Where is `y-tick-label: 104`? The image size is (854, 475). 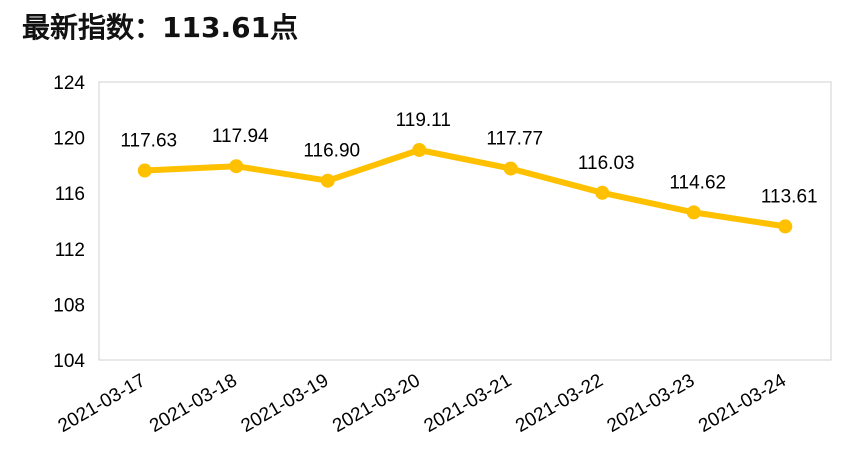
y-tick-label: 104 is located at coordinates (69, 361).